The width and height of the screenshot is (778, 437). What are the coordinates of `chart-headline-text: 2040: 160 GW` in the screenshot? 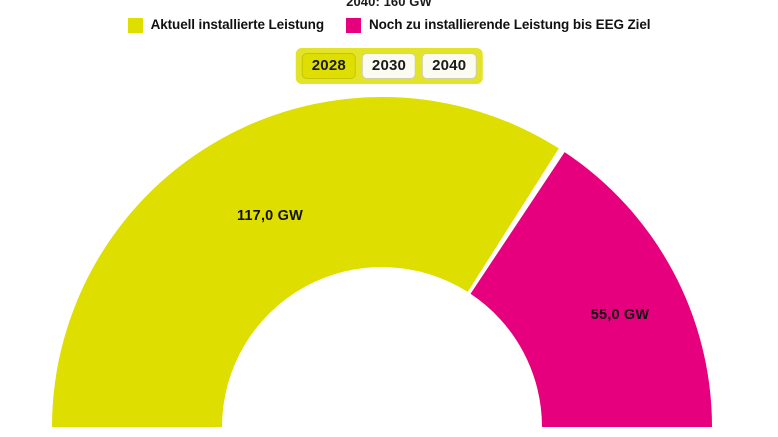 It's located at (389, 4).